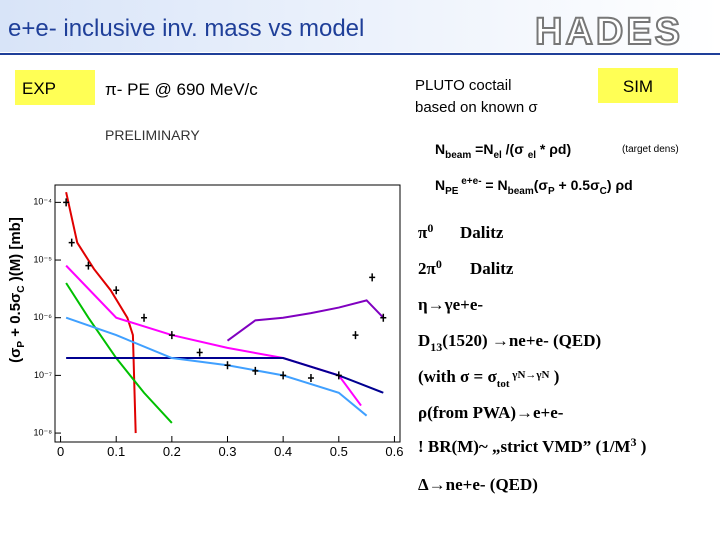 This screenshot has width=720, height=540. I want to click on legend-entry: (with σ = σtot γN→γN ), so click(488, 378).